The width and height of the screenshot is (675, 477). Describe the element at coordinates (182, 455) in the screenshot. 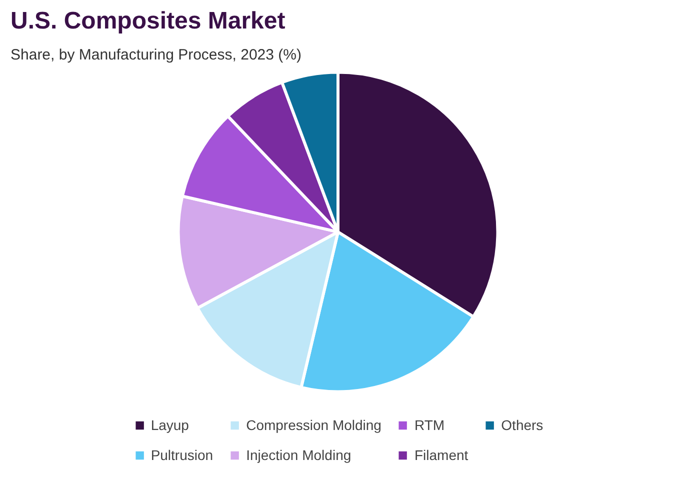

I see `legend-label: Pultrusion` at that location.